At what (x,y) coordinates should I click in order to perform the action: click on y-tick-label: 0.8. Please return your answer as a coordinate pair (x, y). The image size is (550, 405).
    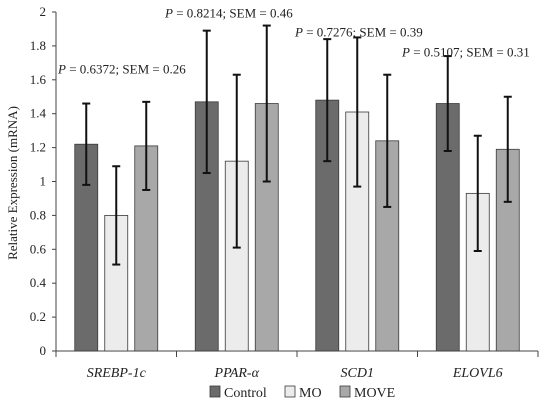
    Looking at the image, I should click on (38, 214).